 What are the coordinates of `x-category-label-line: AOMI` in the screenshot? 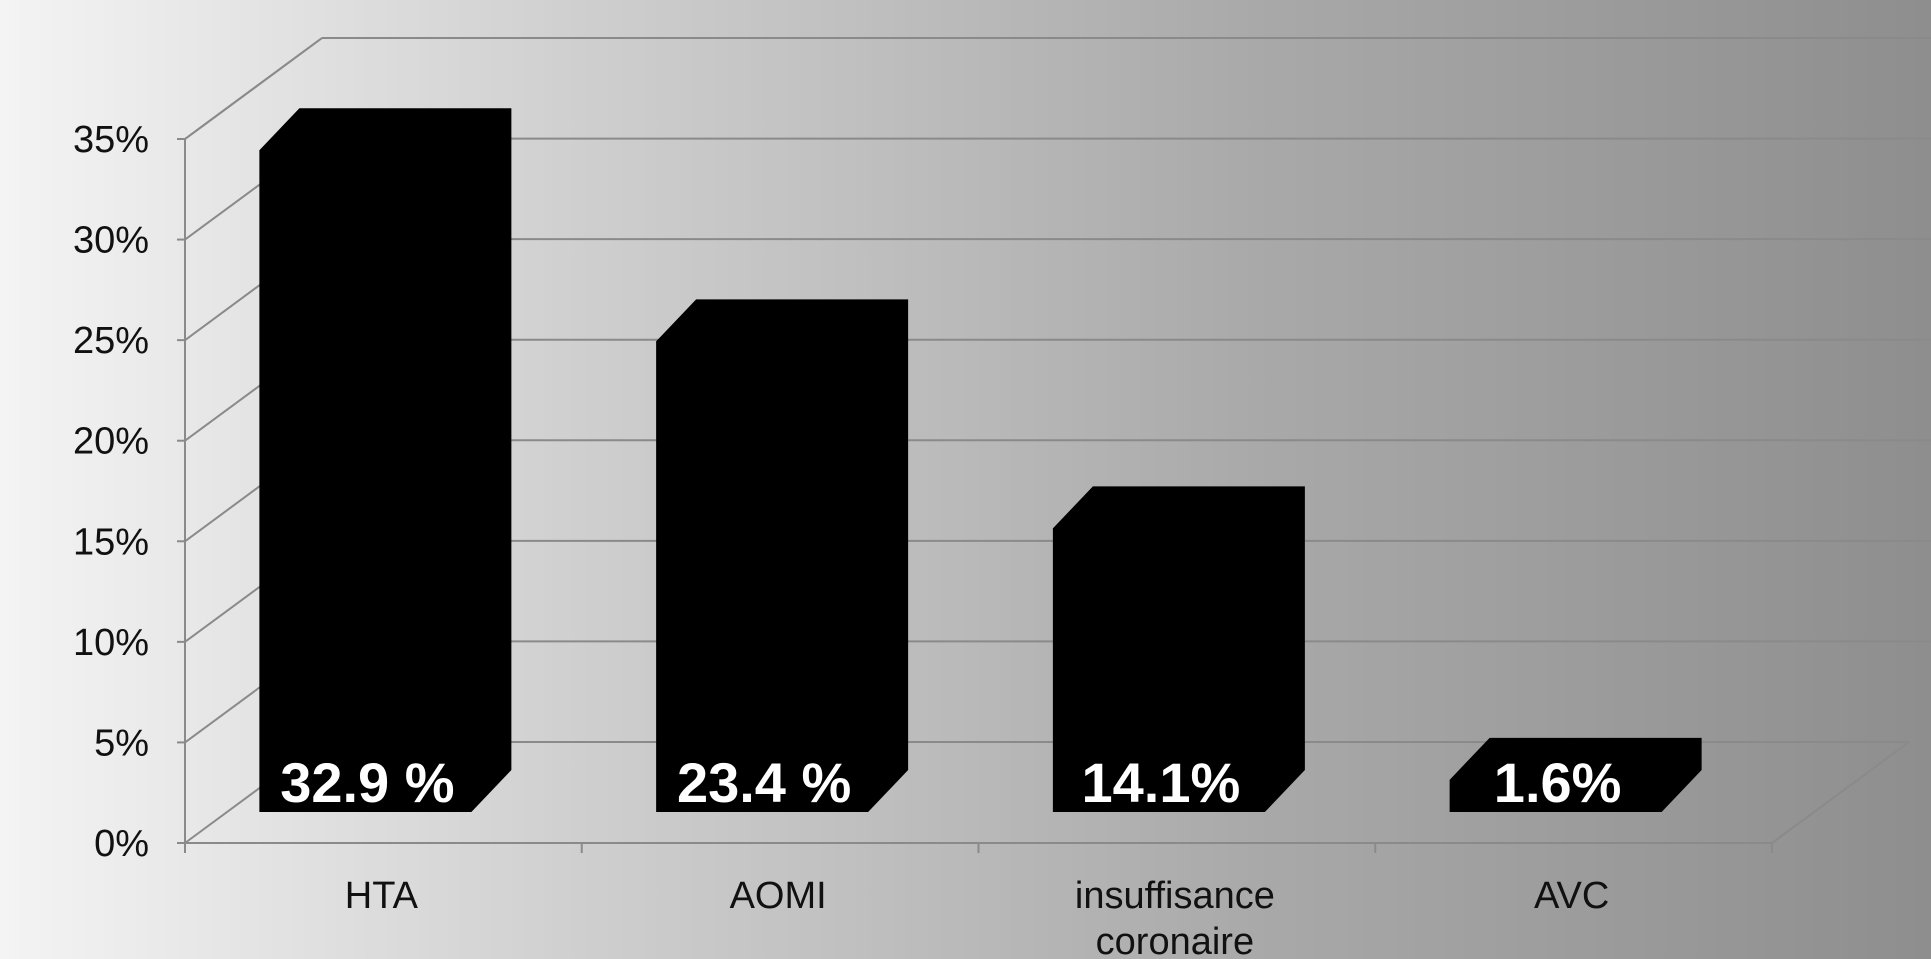 It's located at (778, 896).